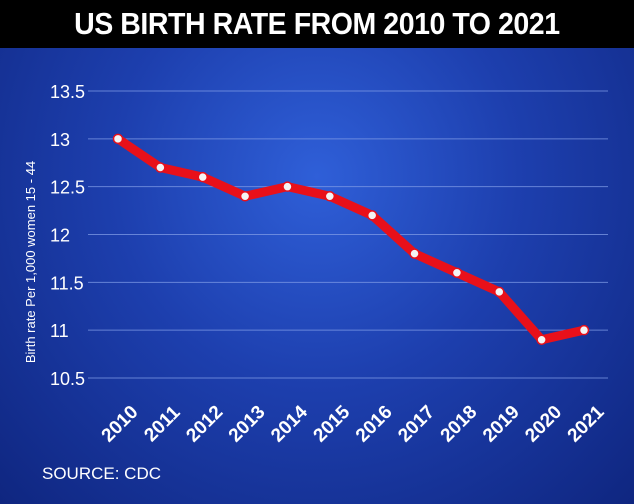 The width and height of the screenshot is (634, 504). I want to click on y-tick-label: 12, so click(60, 236).